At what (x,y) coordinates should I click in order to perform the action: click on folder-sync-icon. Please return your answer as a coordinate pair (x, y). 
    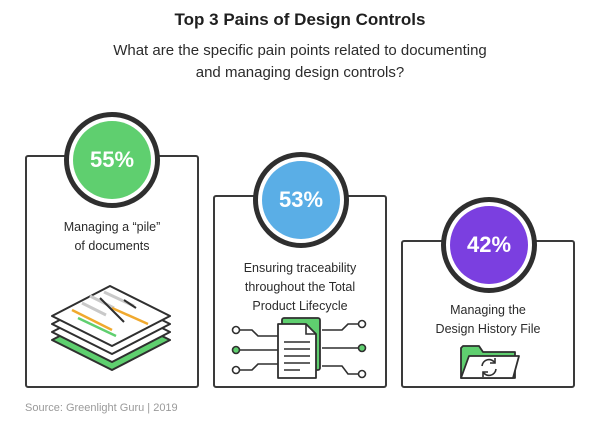
    Looking at the image, I should click on (490, 362).